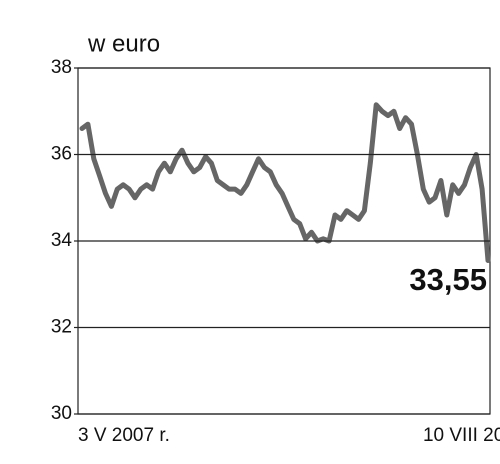 The width and height of the screenshot is (500, 464). What do you see at coordinates (61, 327) in the screenshot?
I see `y-tick-label: 32` at bounding box center [61, 327].